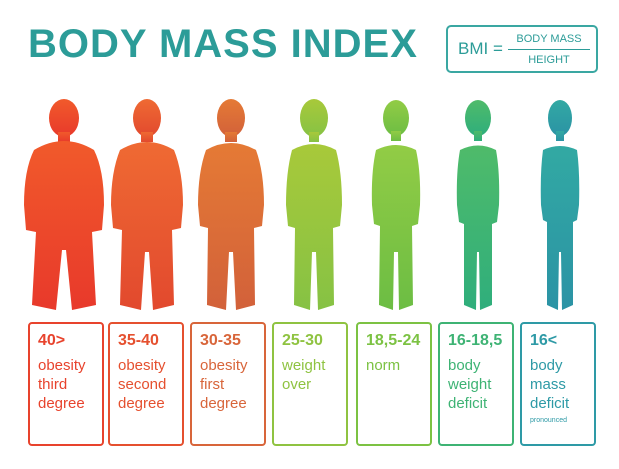  Describe the element at coordinates (142, 384) in the screenshot. I see `category-label-line: second` at that location.